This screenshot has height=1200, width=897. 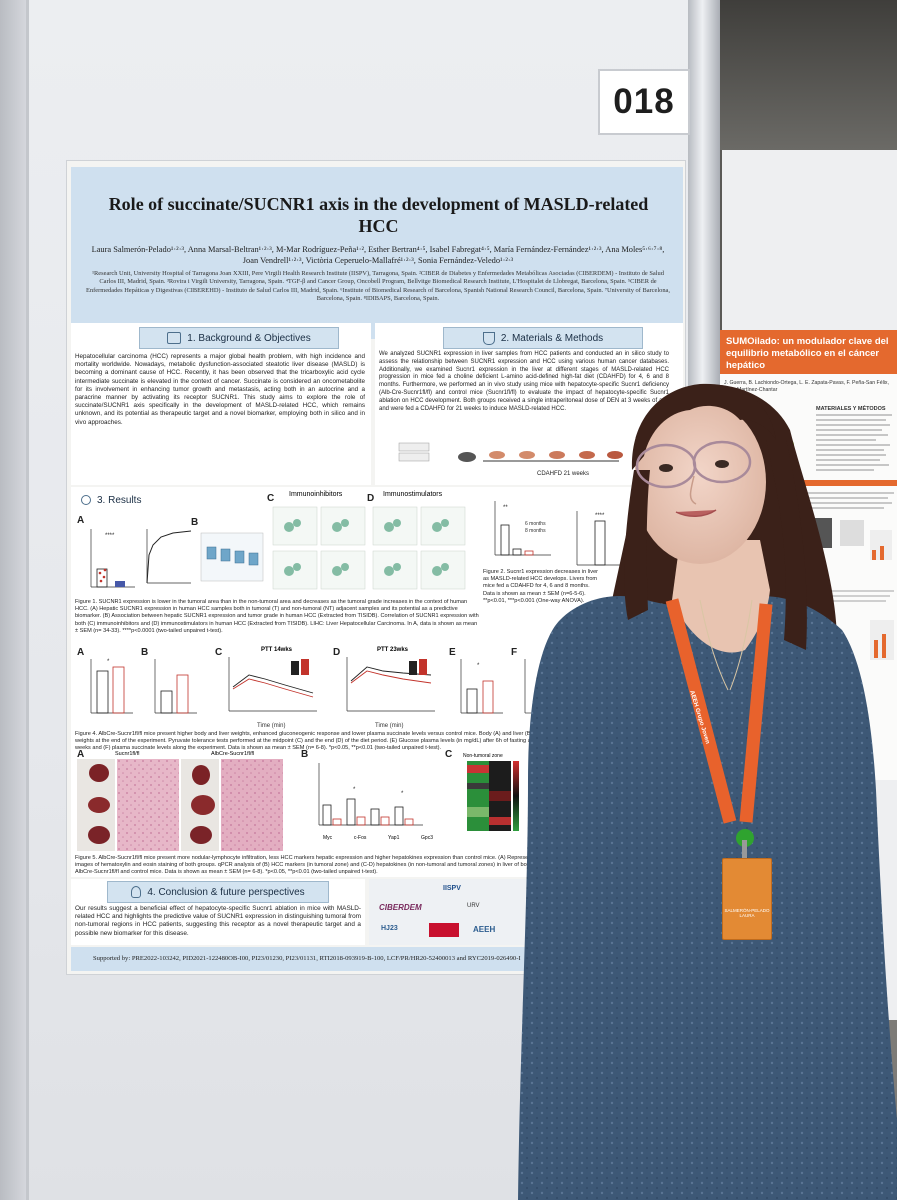 What do you see at coordinates (249, 338) in the screenshot?
I see `background-heading-text: 1. Background & Objectives` at bounding box center [249, 338].